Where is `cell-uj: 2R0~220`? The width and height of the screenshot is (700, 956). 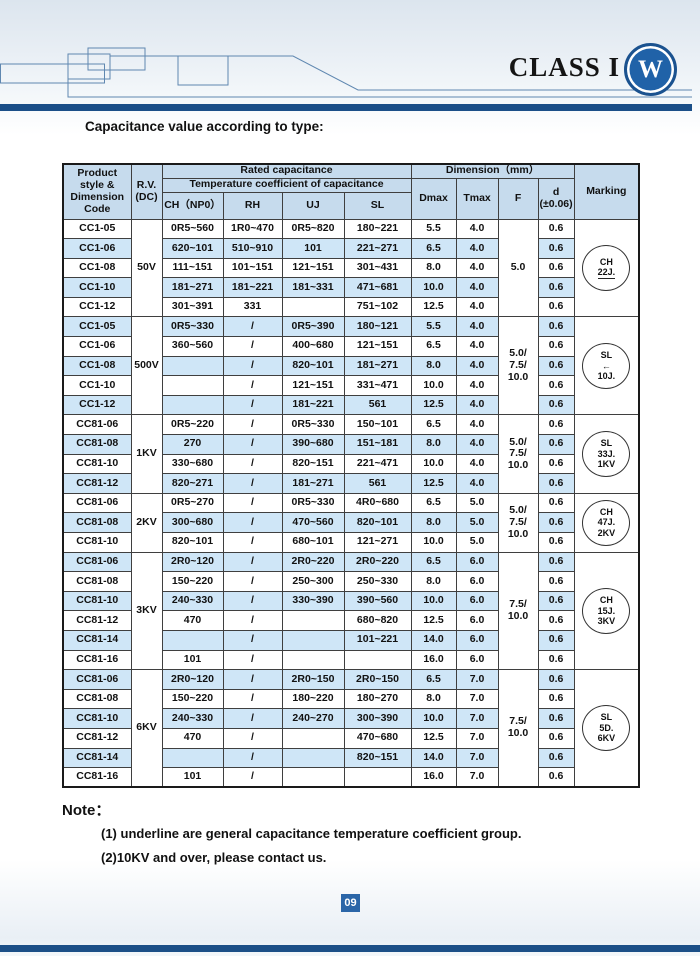
cell-uj: 2R0~220 is located at coordinates (313, 562).